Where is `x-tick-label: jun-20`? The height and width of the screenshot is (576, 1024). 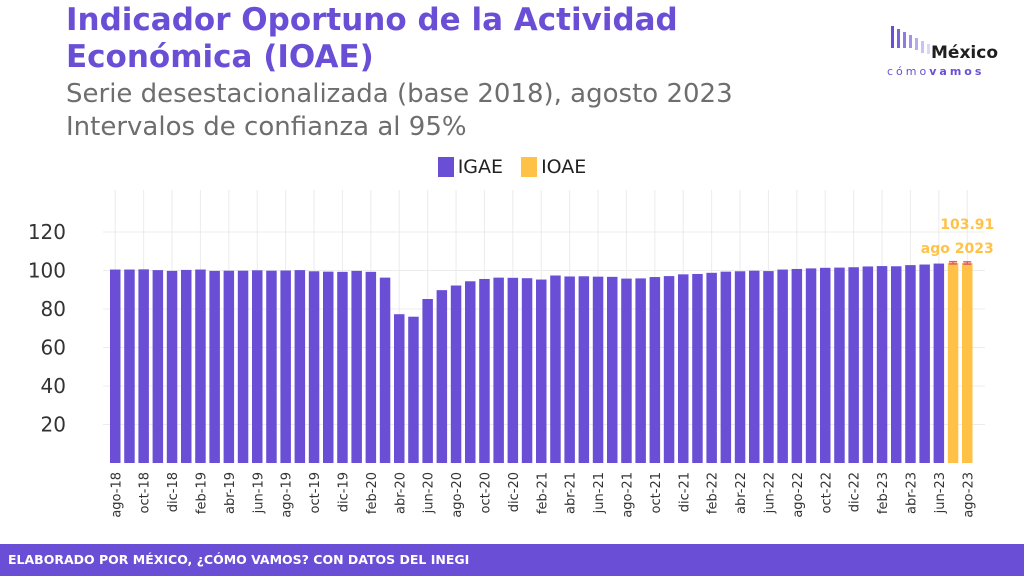
x-tick-label: jun-20 is located at coordinates (429, 493).